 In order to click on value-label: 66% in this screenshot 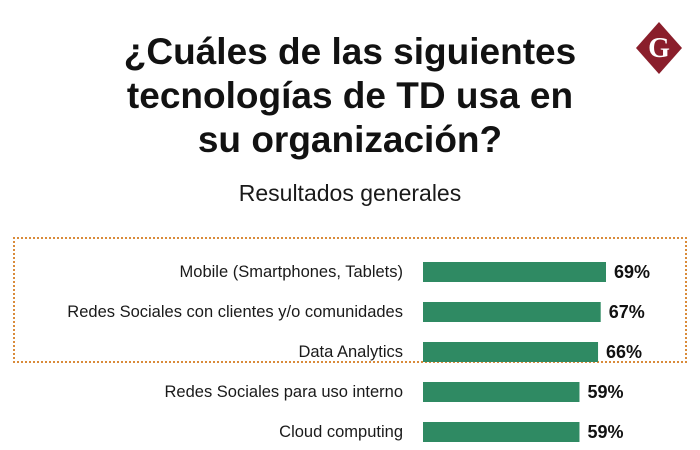, I will do `click(624, 352)`.